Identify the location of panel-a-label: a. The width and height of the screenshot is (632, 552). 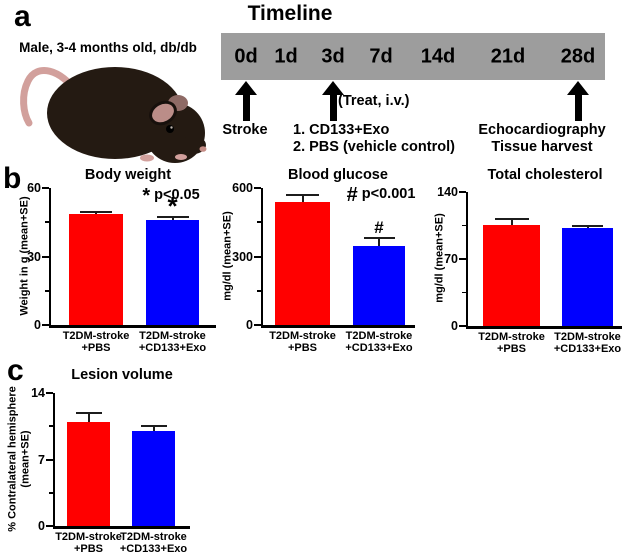
(22, 16).